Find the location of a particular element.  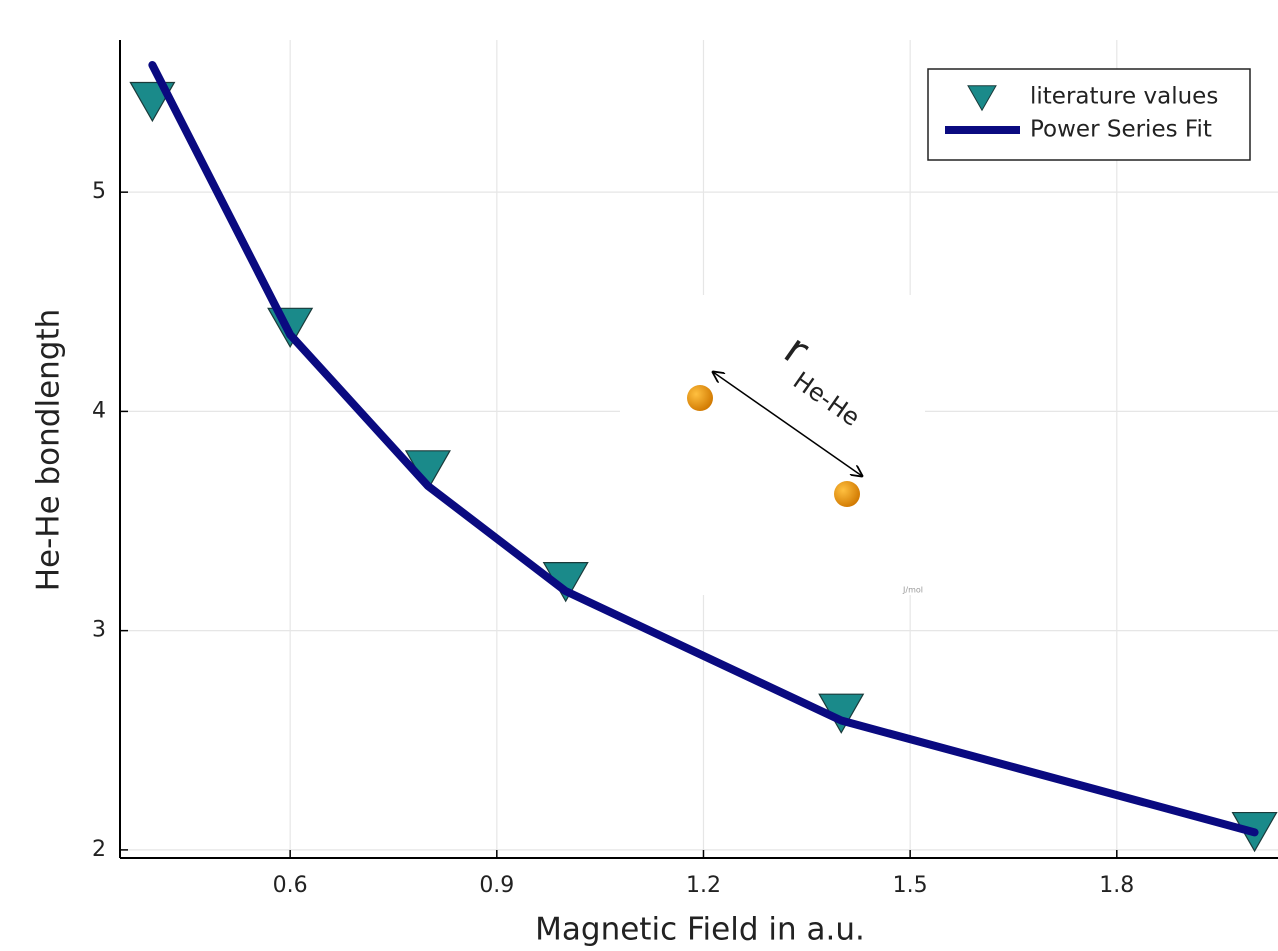

legend-marker is located at coordinates (982, 98).